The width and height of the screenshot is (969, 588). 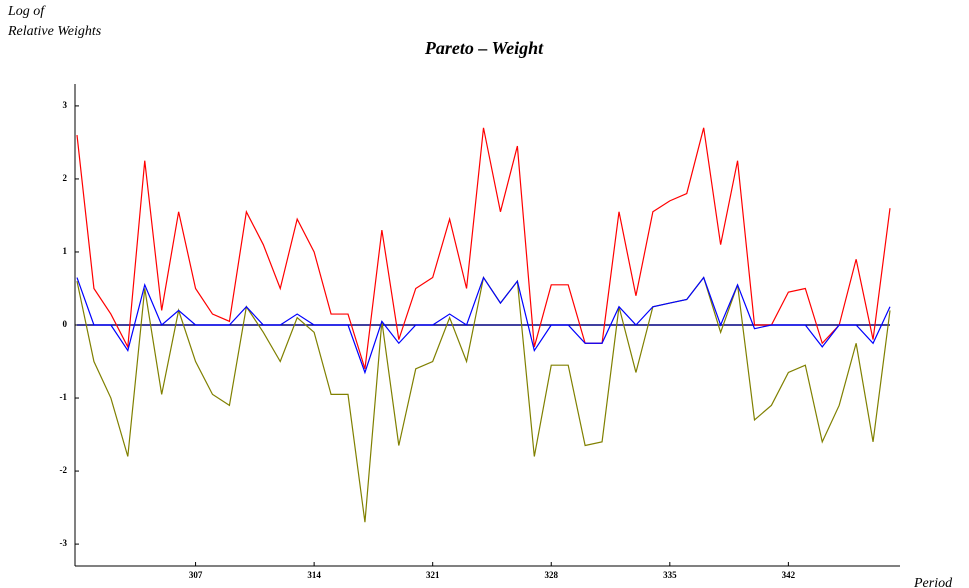 I want to click on x-tick-label: 328, so click(x=552, y=575).